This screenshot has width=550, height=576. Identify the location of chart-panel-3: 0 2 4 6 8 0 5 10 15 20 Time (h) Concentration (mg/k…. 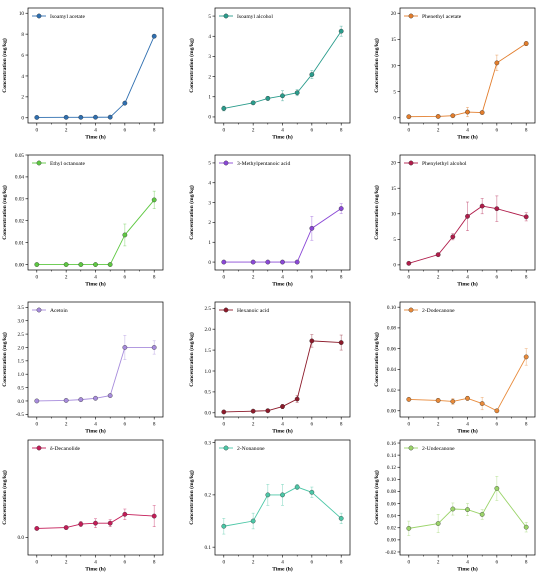
(454, 74).